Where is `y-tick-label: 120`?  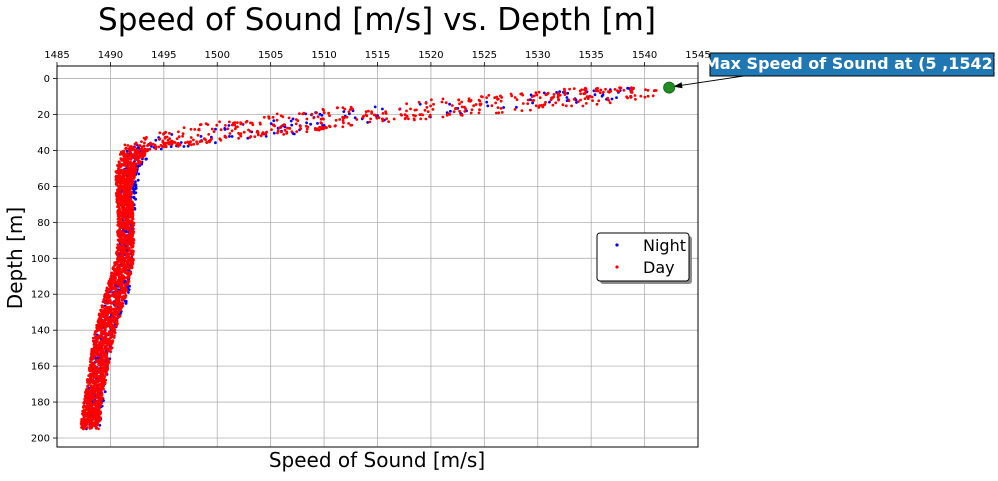
y-tick-label: 120 is located at coordinates (40, 295).